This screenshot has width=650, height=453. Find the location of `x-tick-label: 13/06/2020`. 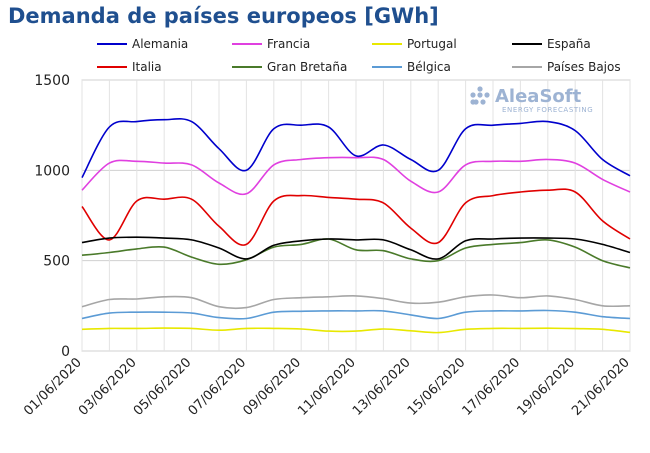

x-tick-label: 13/06/2020 is located at coordinates (382, 387).